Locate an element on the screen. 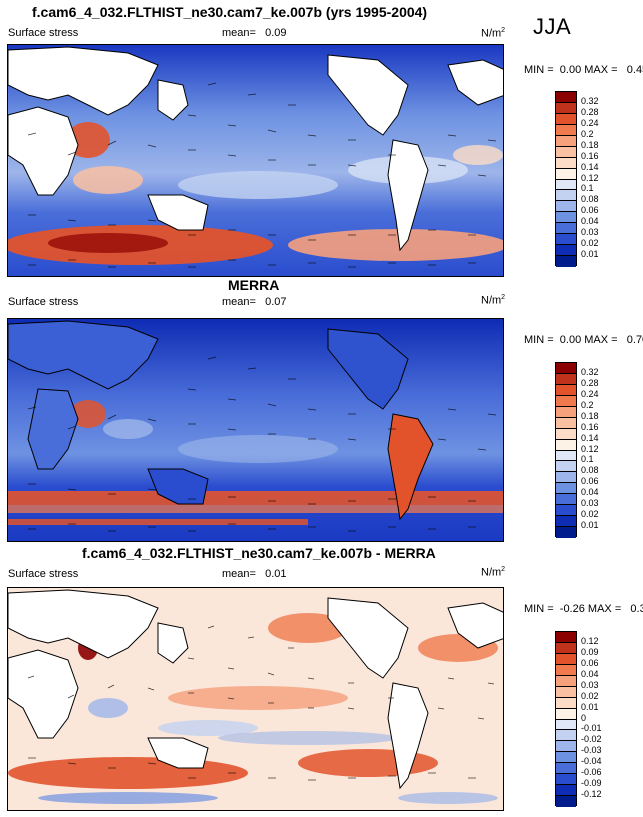  colorbar-level-label: 0.28 is located at coordinates (590, 111).